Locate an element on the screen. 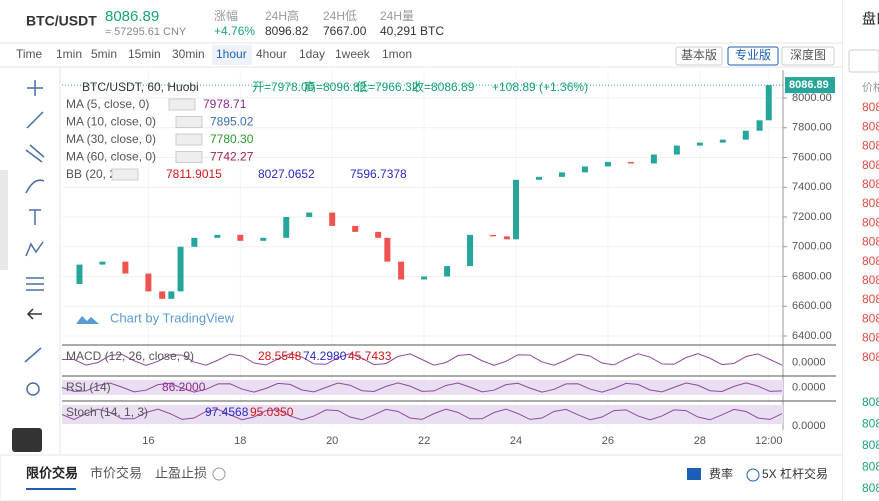  stat-value: +4.76% is located at coordinates (234, 31).